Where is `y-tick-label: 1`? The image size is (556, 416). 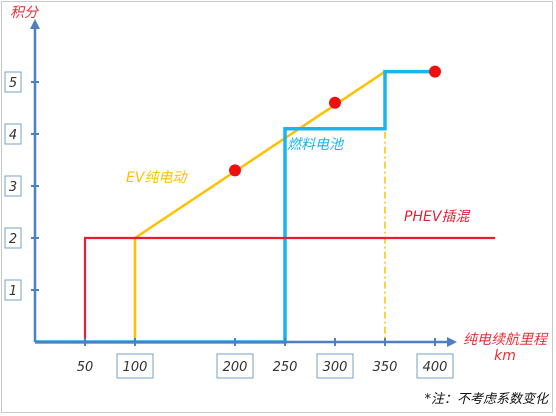
y-tick-label: 1 is located at coordinates (13, 291).